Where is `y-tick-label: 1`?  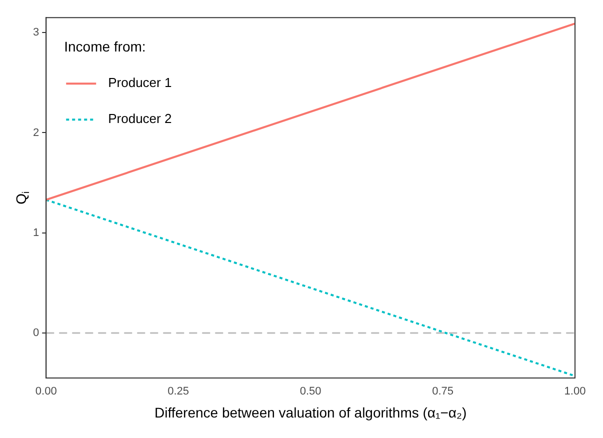
y-tick-label: 1 is located at coordinates (36, 232).